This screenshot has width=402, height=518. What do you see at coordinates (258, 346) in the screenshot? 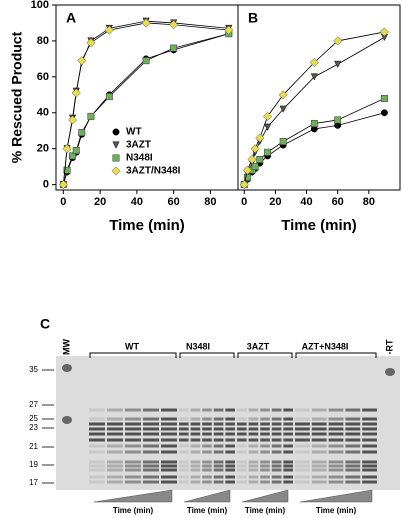
I see `lane-label: 3AZT` at bounding box center [258, 346].